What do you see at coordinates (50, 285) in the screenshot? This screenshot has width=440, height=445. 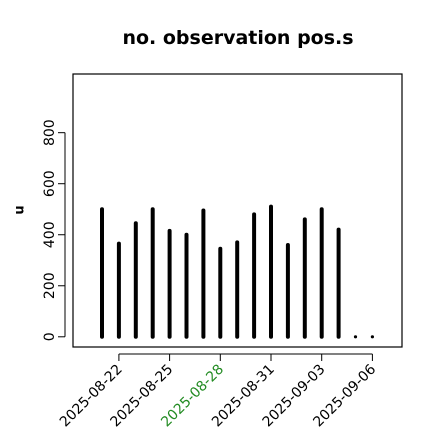 I see `y-tick-label: 200` at bounding box center [50, 285].